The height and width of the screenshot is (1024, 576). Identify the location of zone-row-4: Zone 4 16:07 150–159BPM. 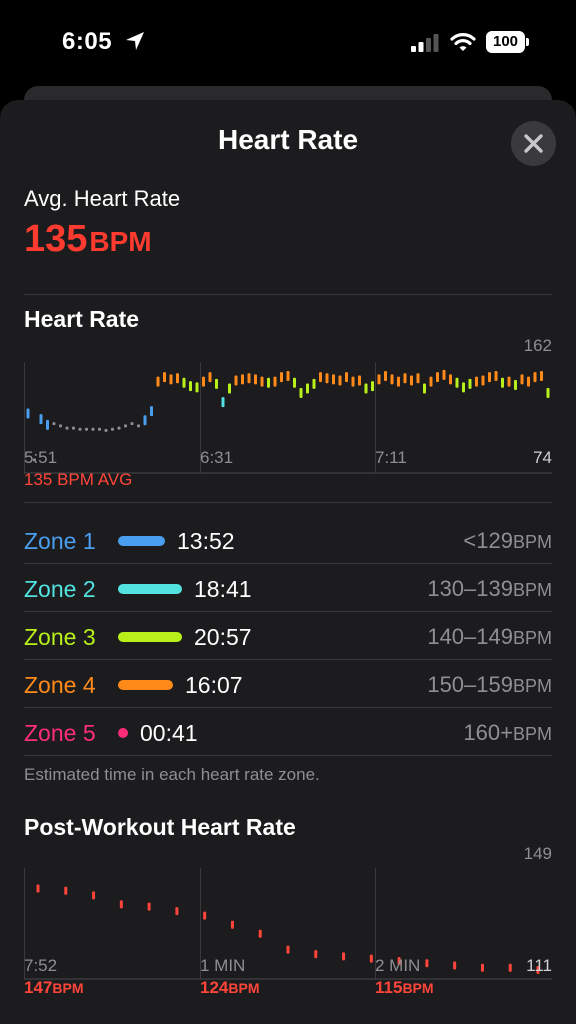
(288, 684).